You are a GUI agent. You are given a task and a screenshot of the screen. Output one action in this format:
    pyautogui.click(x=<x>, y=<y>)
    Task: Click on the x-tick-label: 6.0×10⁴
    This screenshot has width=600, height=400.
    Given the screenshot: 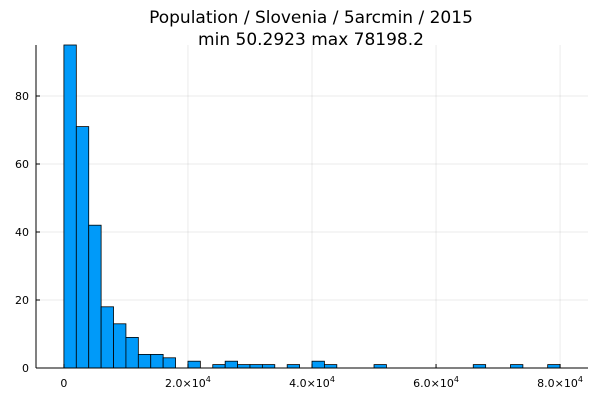 What is the action you would take?
    pyautogui.click(x=436, y=382)
    